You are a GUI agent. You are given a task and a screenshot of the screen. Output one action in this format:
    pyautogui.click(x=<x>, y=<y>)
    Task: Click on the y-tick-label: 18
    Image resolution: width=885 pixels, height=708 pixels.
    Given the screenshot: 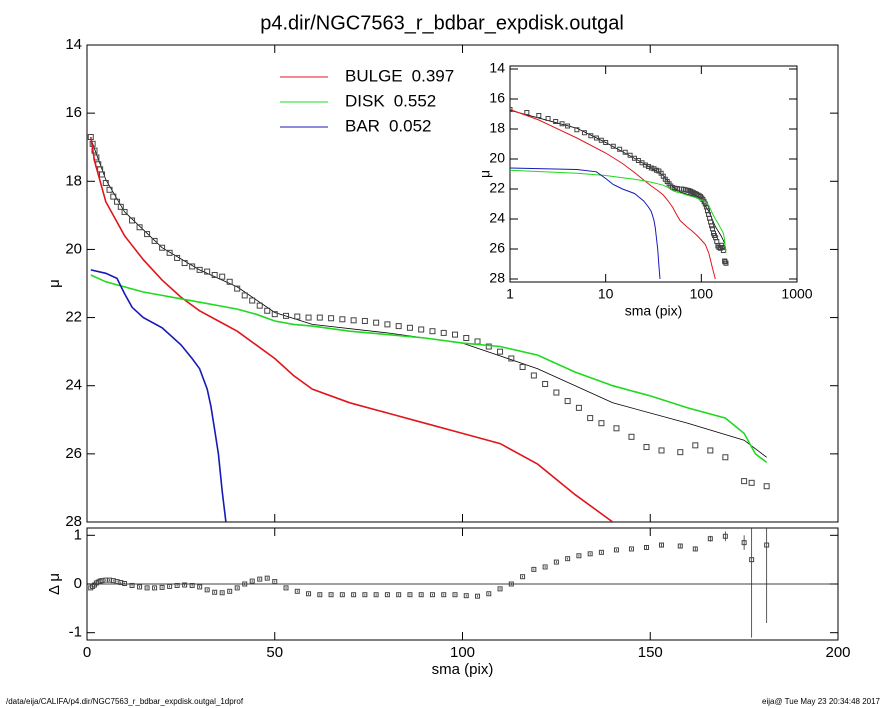 What is the action you would take?
    pyautogui.click(x=497, y=128)
    